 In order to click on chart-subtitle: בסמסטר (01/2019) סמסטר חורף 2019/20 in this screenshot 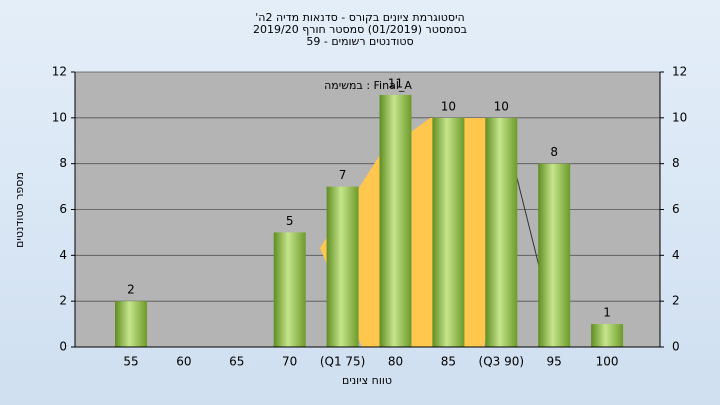, I will do `click(360, 29)`.